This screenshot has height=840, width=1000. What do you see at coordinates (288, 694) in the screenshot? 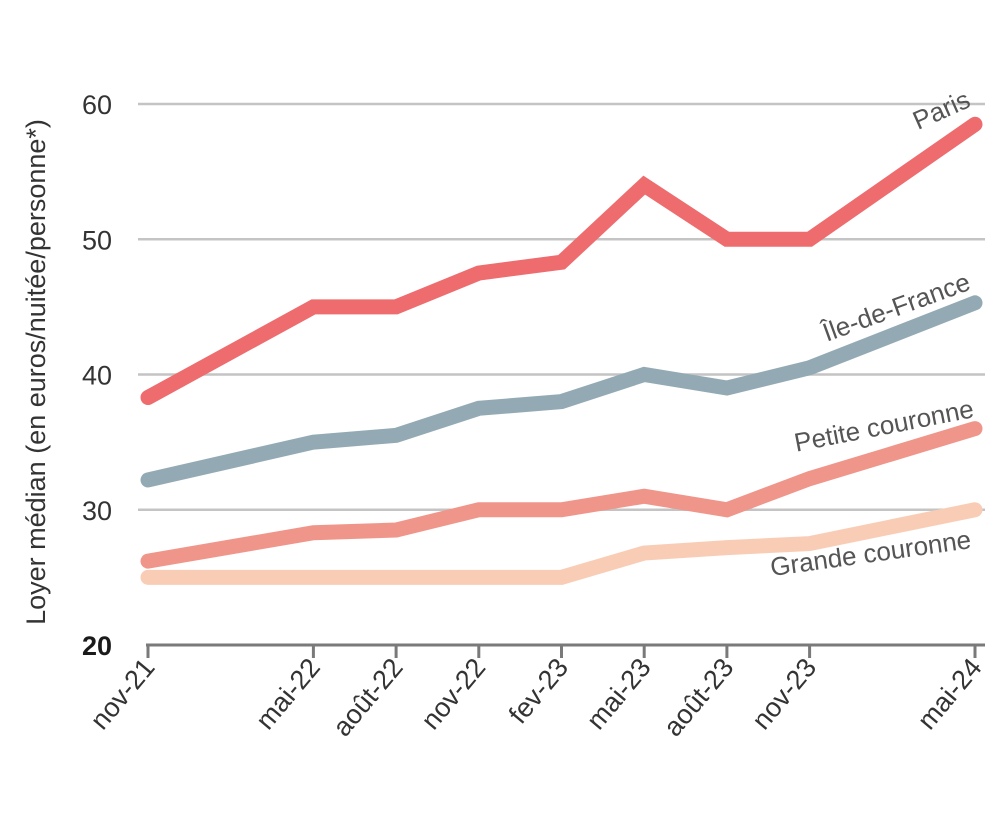
I see `x-tick-label-1: mai-22` at bounding box center [288, 694].